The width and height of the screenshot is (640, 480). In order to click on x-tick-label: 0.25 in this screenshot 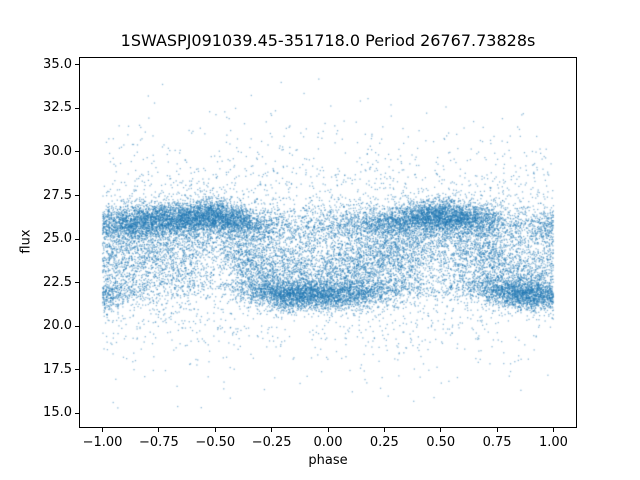, I will do `click(384, 442)`.